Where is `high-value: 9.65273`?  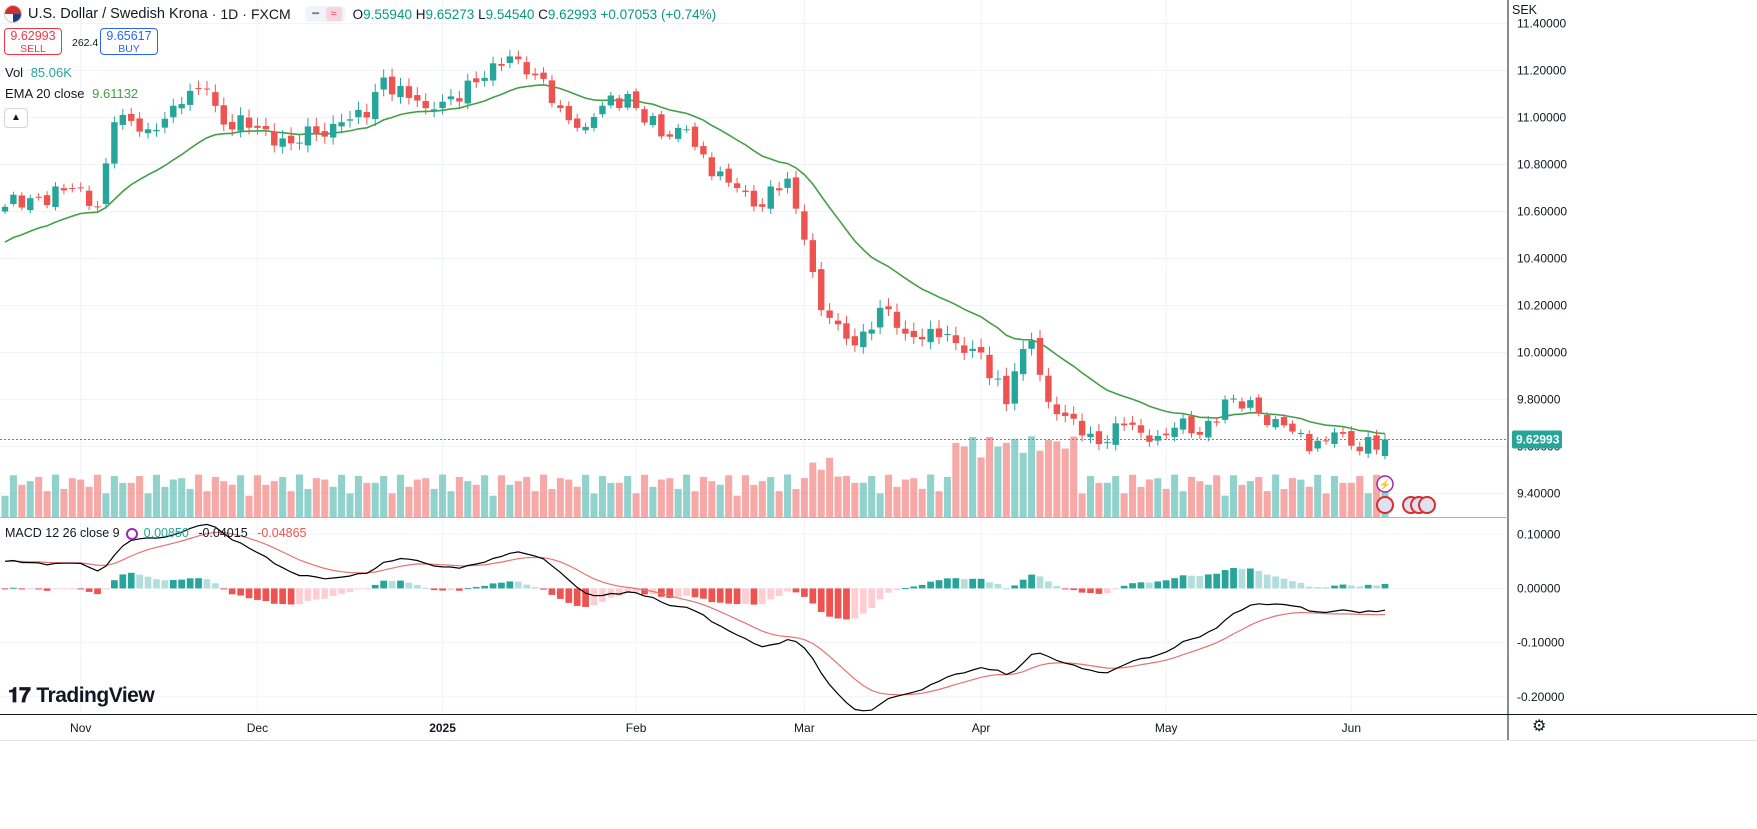 high-value: 9.65273 is located at coordinates (450, 14).